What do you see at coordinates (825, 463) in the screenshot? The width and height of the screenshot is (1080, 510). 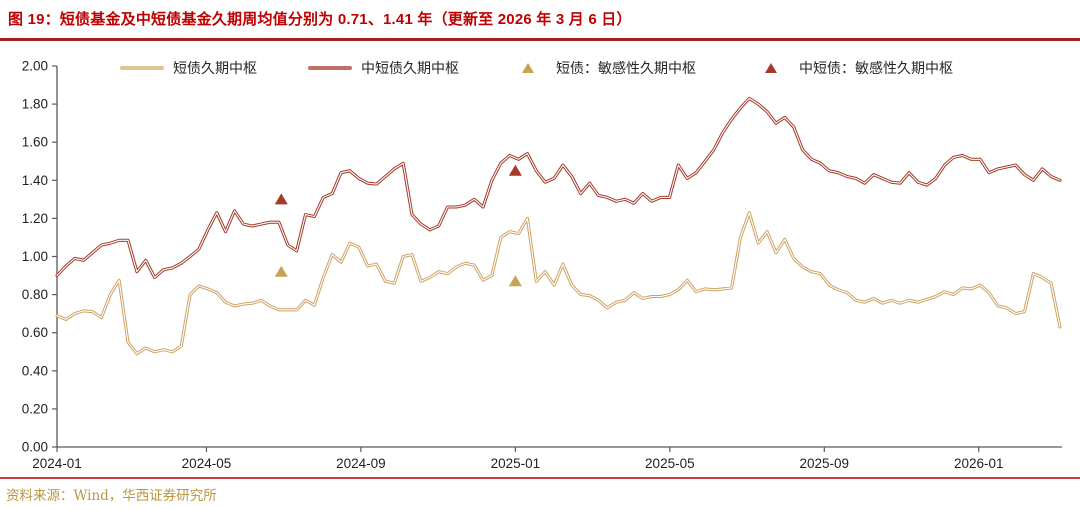 I see `x-axis-tick-label: 2025-09` at bounding box center [825, 463].